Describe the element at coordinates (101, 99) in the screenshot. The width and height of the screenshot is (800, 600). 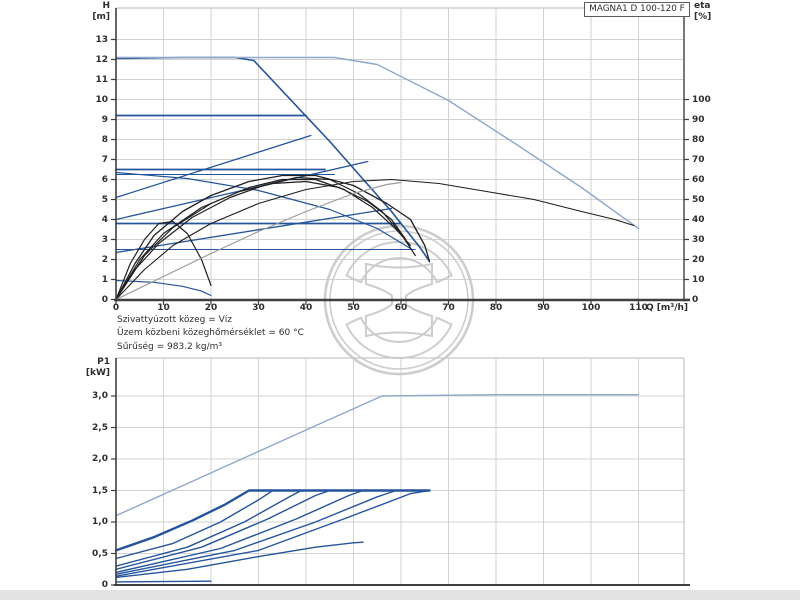
I see `head-tick-10: 10` at that location.